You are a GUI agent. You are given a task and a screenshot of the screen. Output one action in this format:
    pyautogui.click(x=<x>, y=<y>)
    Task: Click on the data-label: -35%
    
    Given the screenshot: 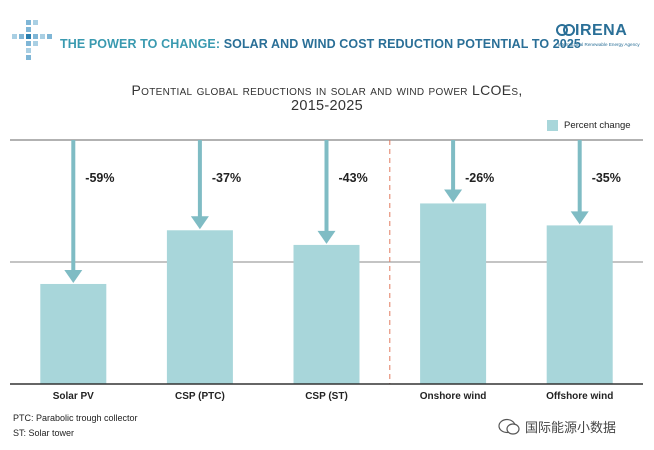 What is the action you would take?
    pyautogui.click(x=606, y=178)
    